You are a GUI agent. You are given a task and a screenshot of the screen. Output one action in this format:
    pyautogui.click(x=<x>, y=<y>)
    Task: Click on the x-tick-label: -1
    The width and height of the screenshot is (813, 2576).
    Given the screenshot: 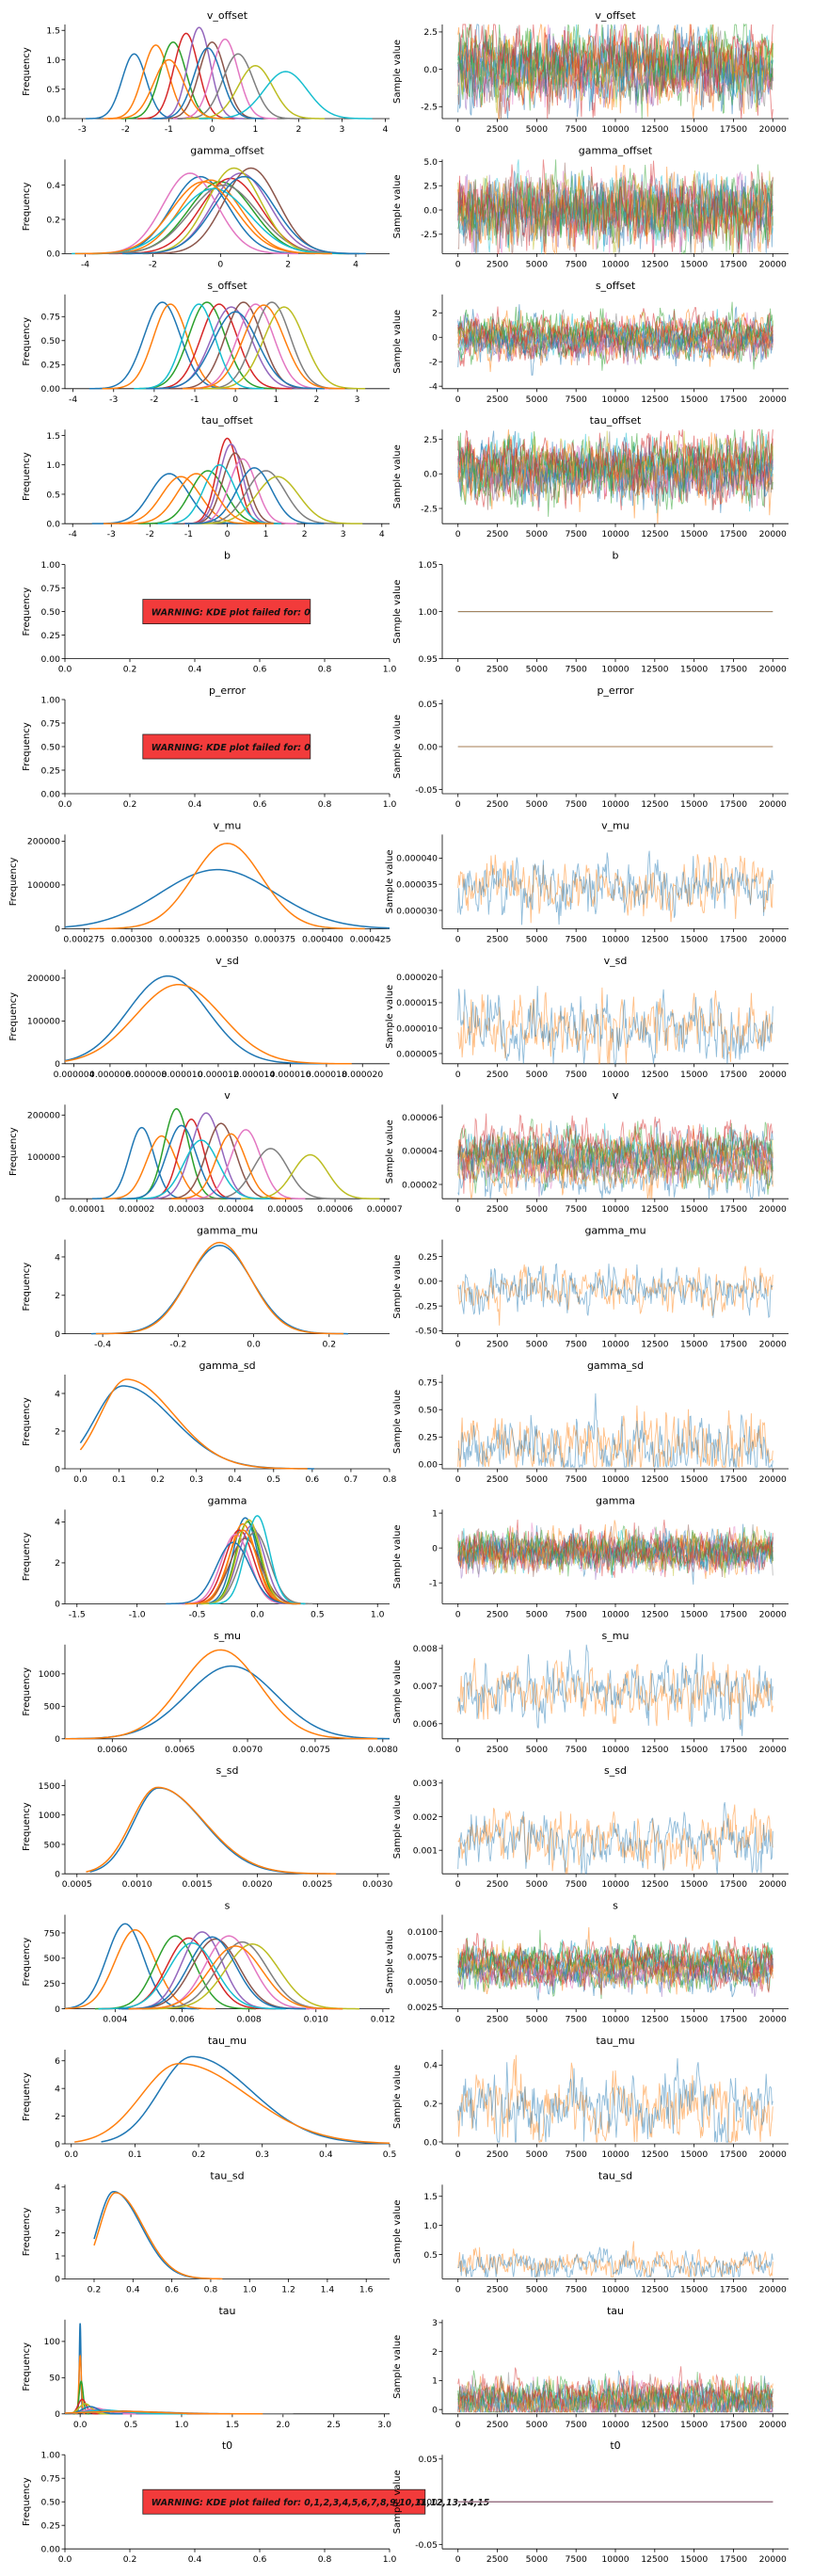 What is the action you would take?
    pyautogui.click(x=194, y=399)
    